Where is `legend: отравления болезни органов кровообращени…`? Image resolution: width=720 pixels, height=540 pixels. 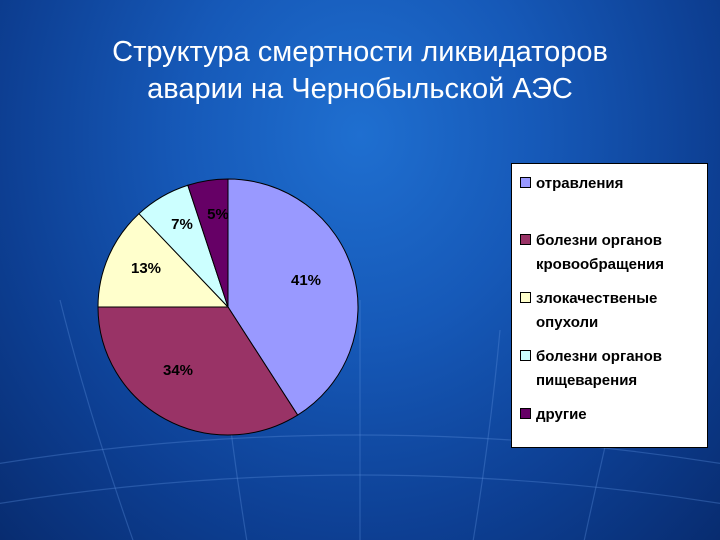
legend: отравления болезни органов кровообращени… is located at coordinates (609, 305).